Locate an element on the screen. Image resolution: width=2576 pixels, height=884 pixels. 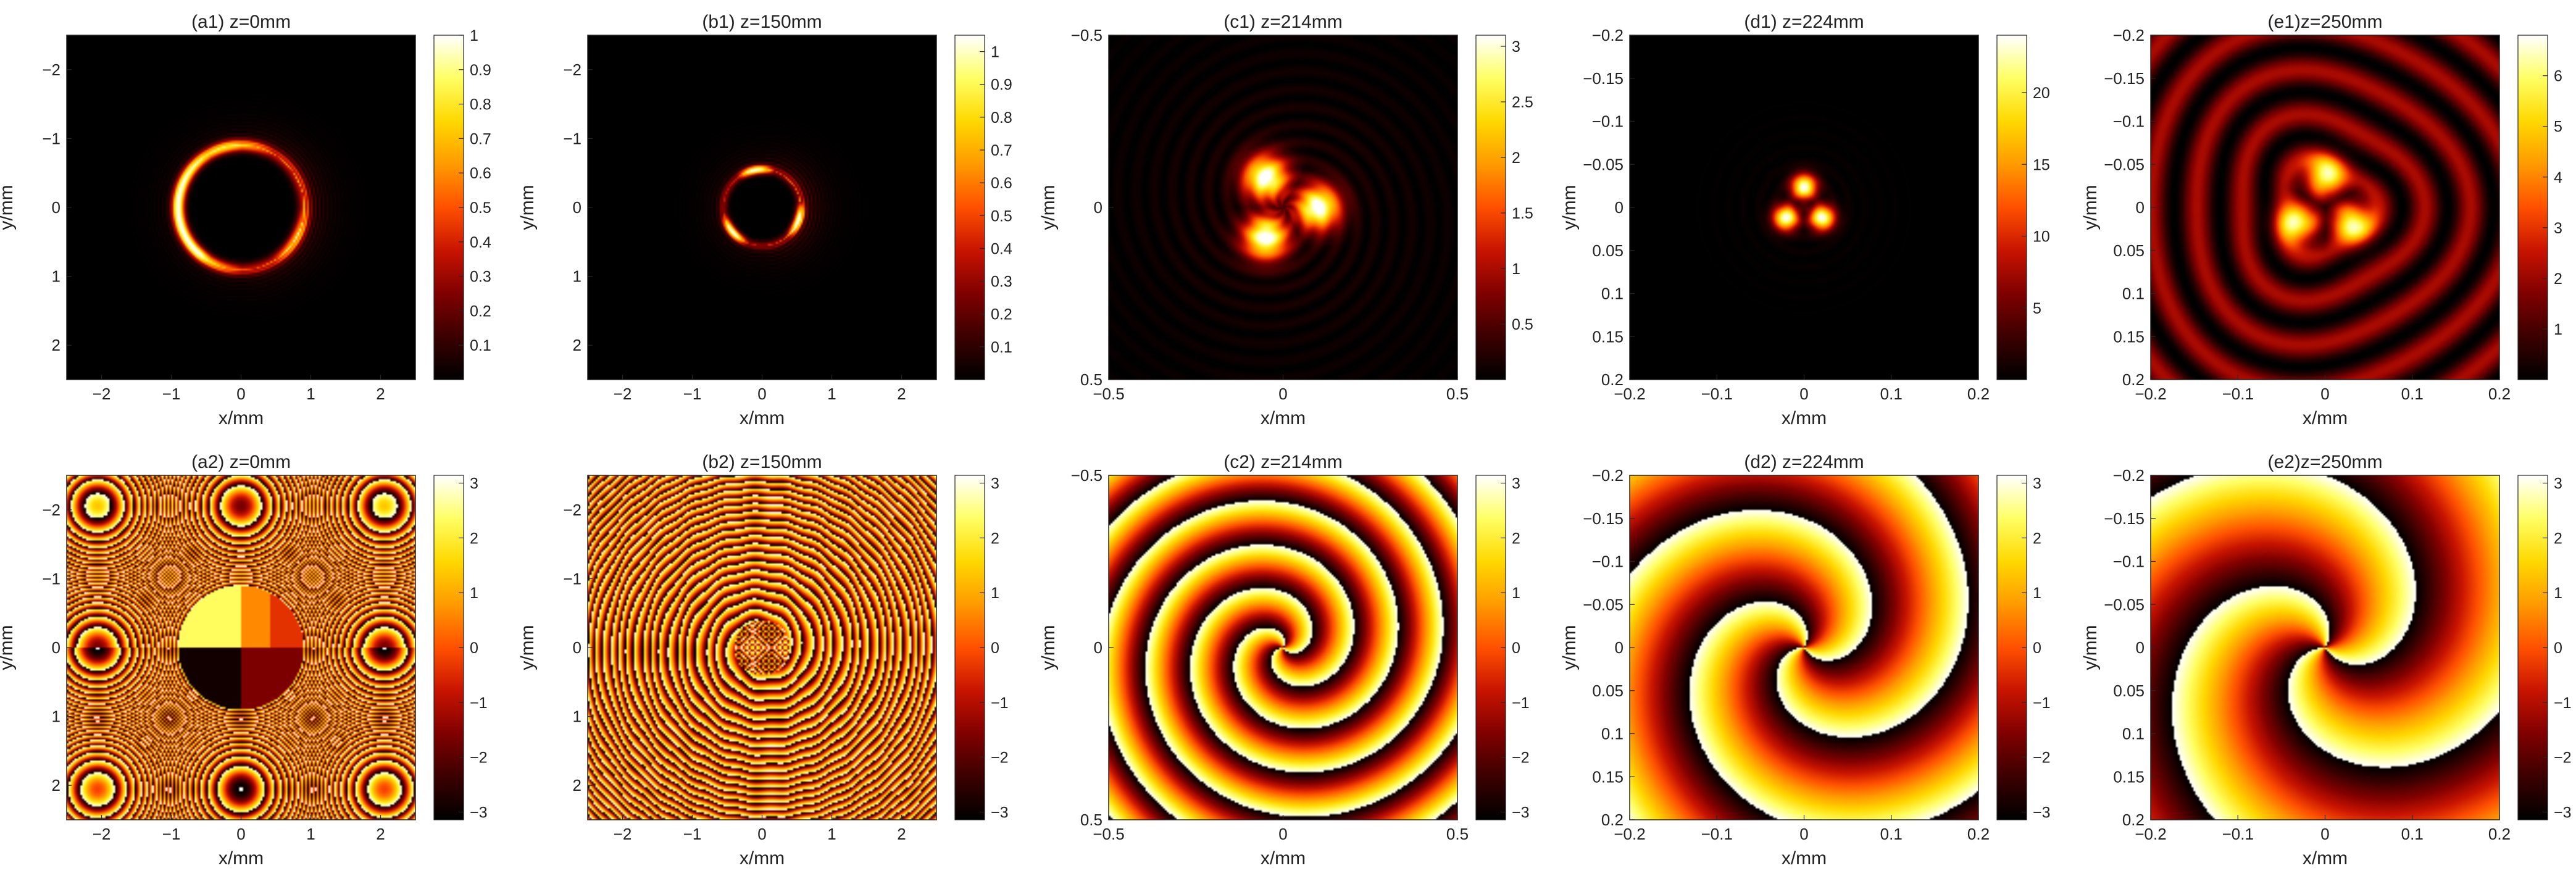
heatmap-a1 is located at coordinates (241, 208).